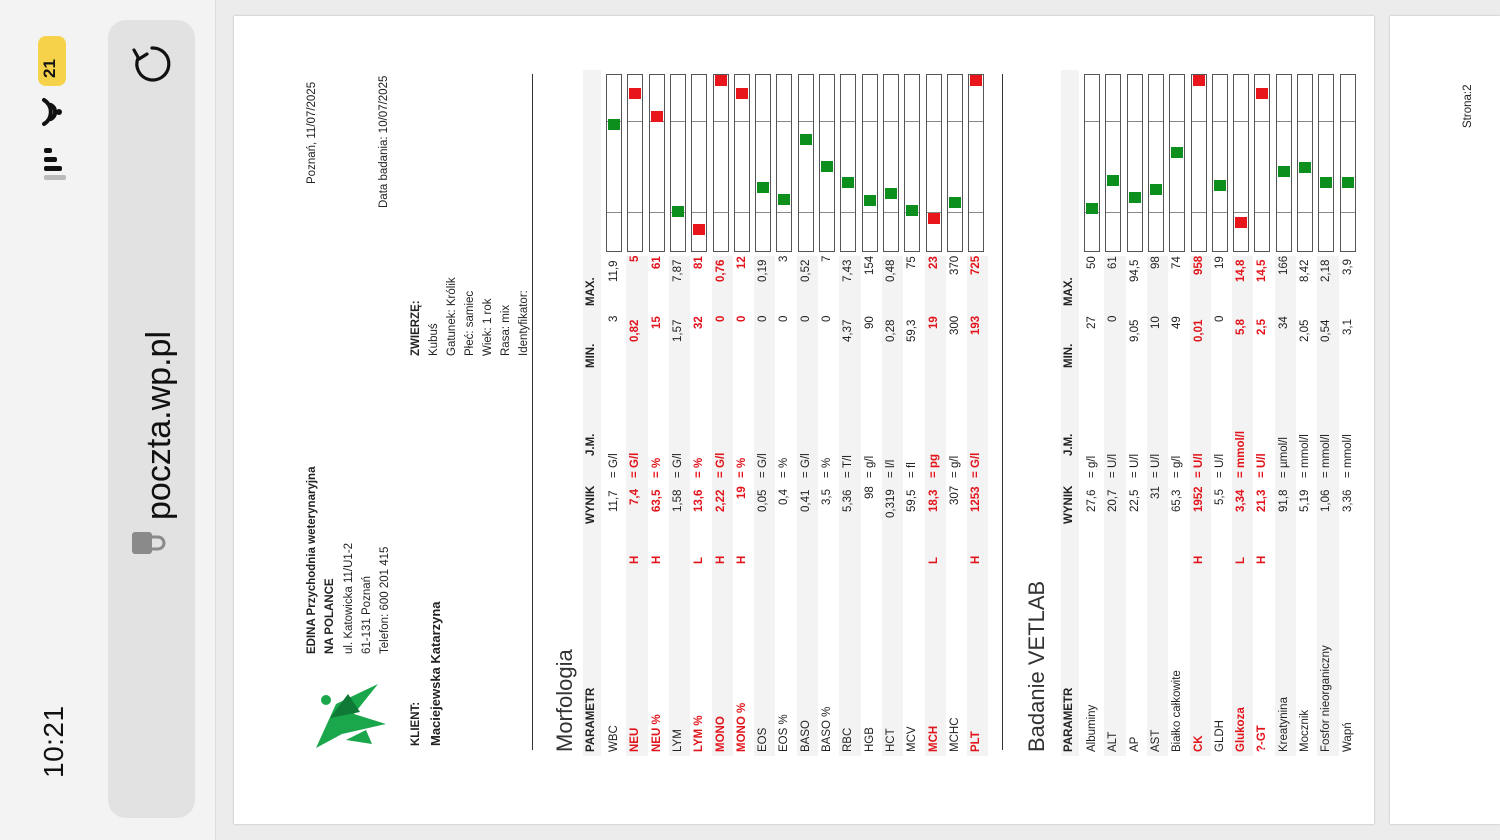 The width and height of the screenshot is (1500, 840). What do you see at coordinates (159, 425) in the screenshot?
I see `url-text: poczta.wp.pl` at bounding box center [159, 425].